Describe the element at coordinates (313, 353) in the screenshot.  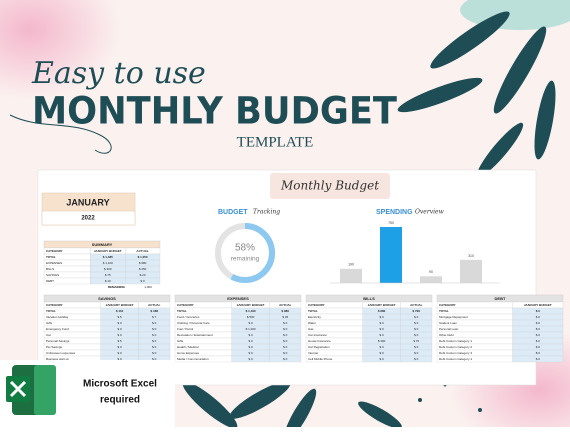
I see `cell-text: Internet` at that location.